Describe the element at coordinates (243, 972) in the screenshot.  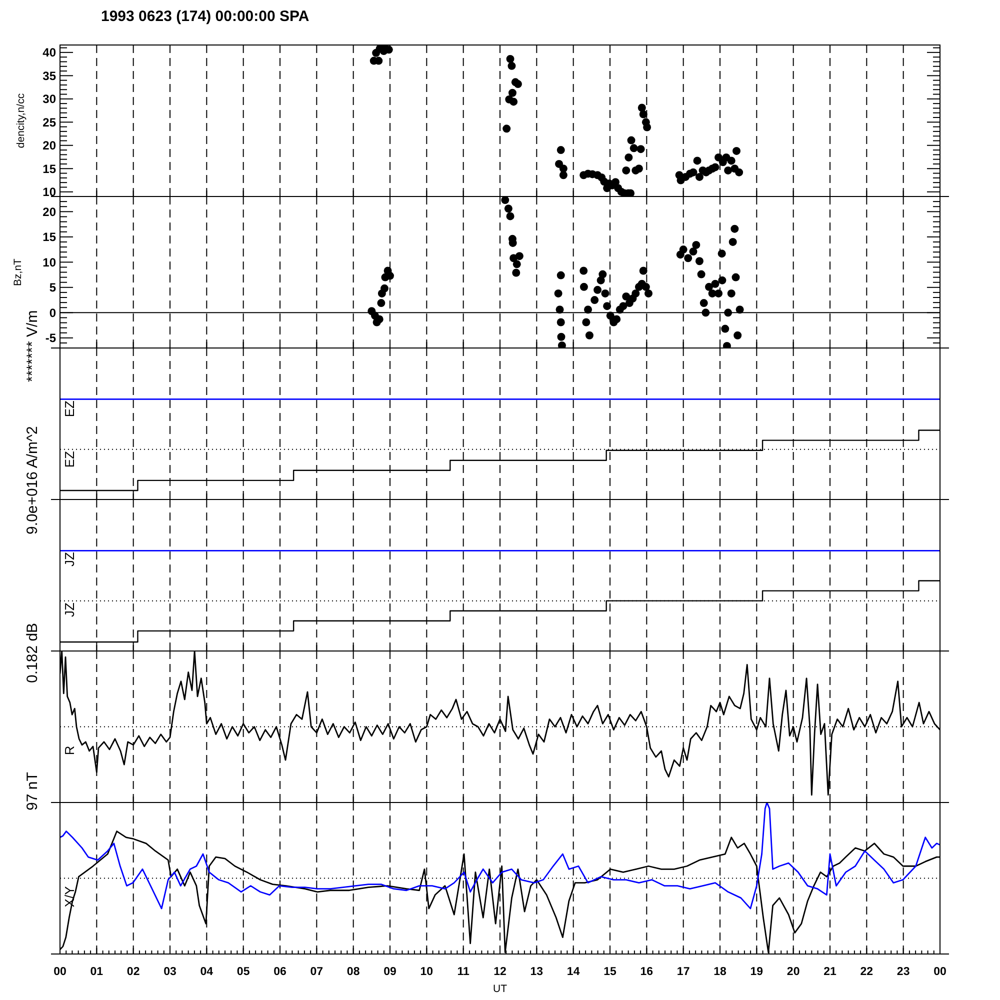
I see `x-tick-label: 05` at that location.